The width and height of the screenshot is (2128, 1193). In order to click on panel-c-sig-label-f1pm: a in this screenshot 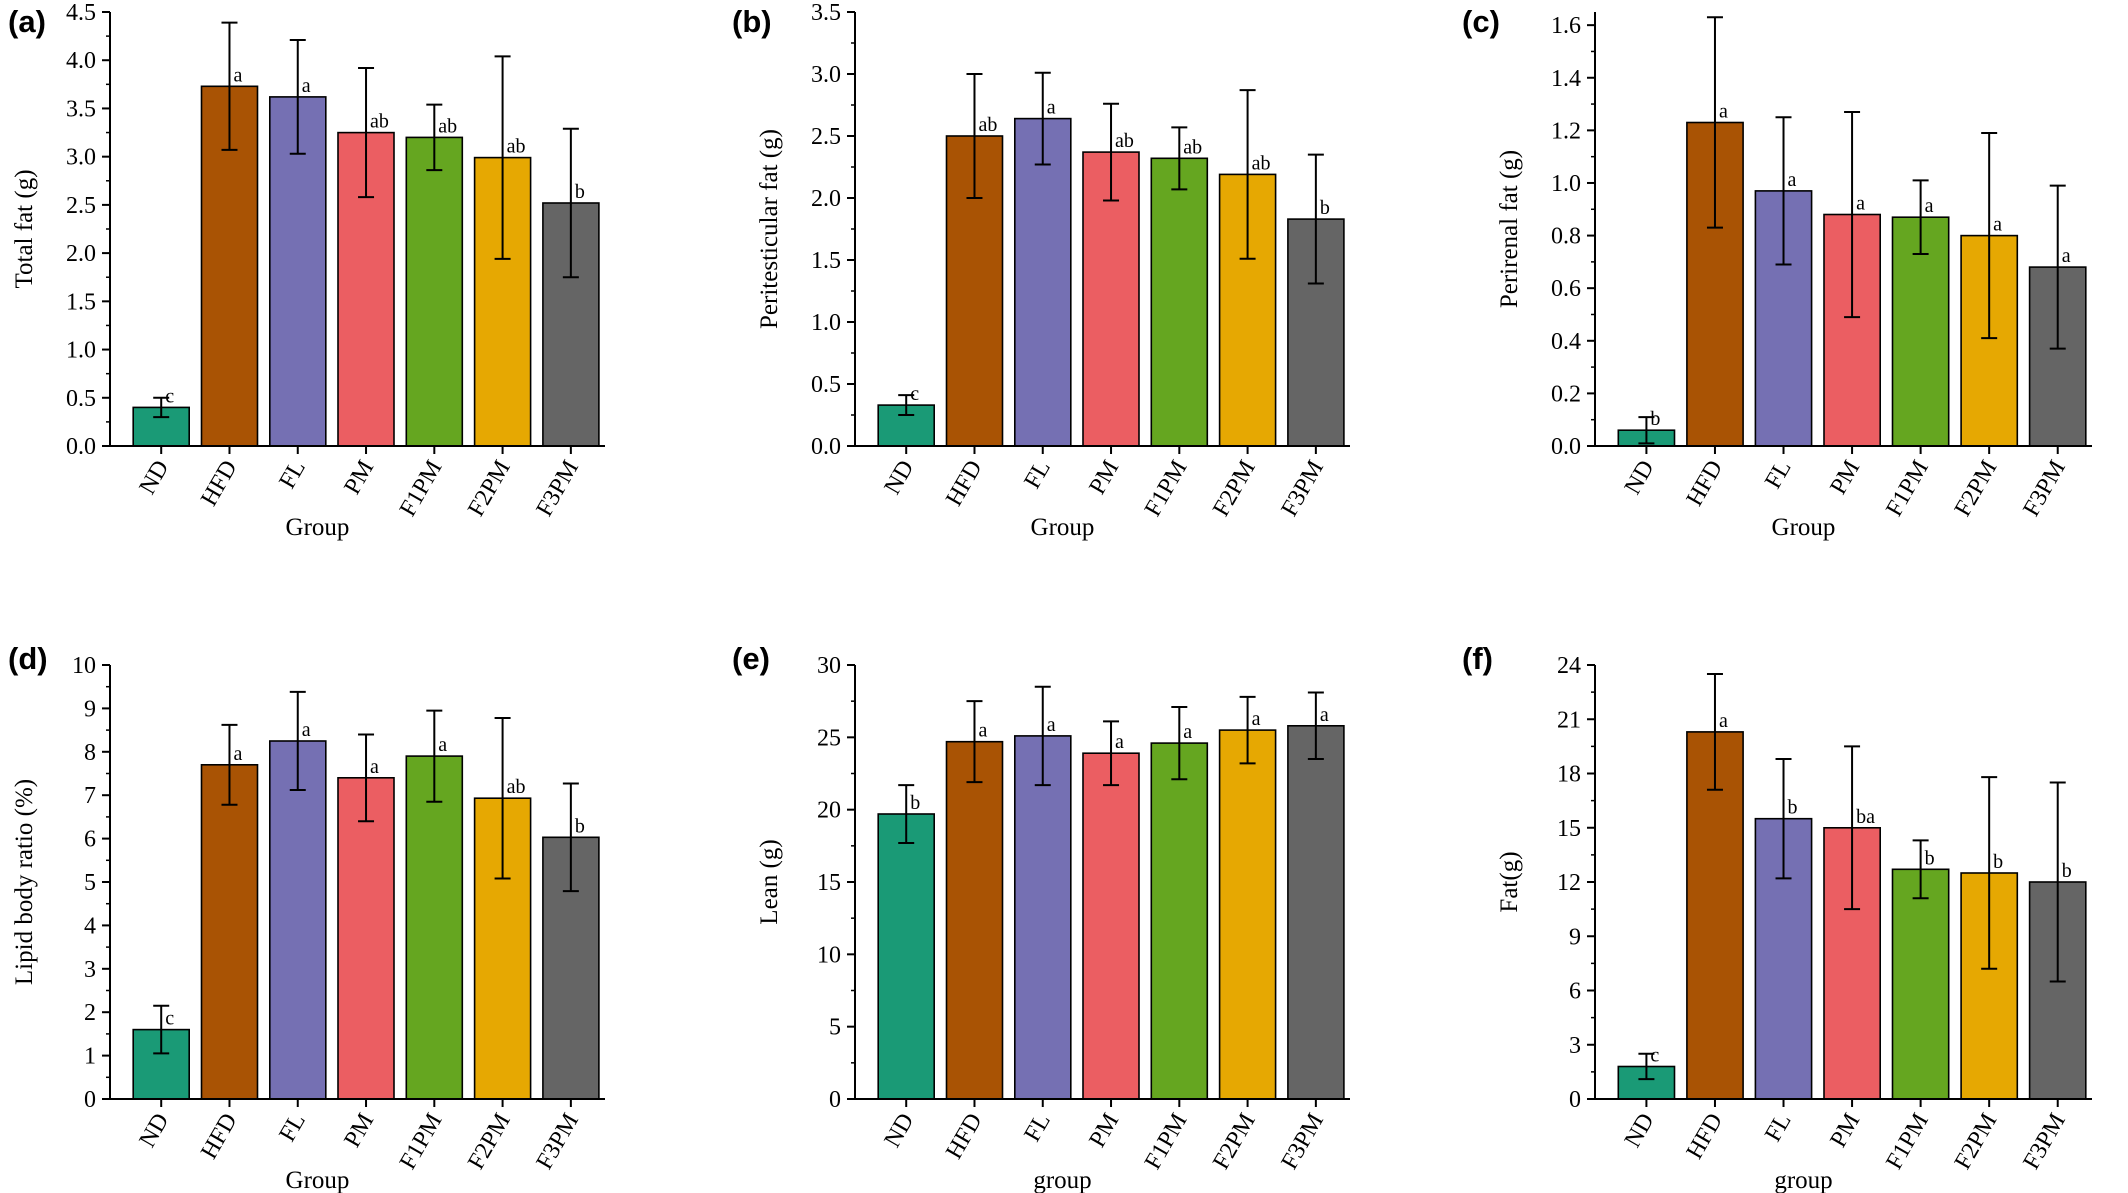, I will do `click(1929, 206)`.